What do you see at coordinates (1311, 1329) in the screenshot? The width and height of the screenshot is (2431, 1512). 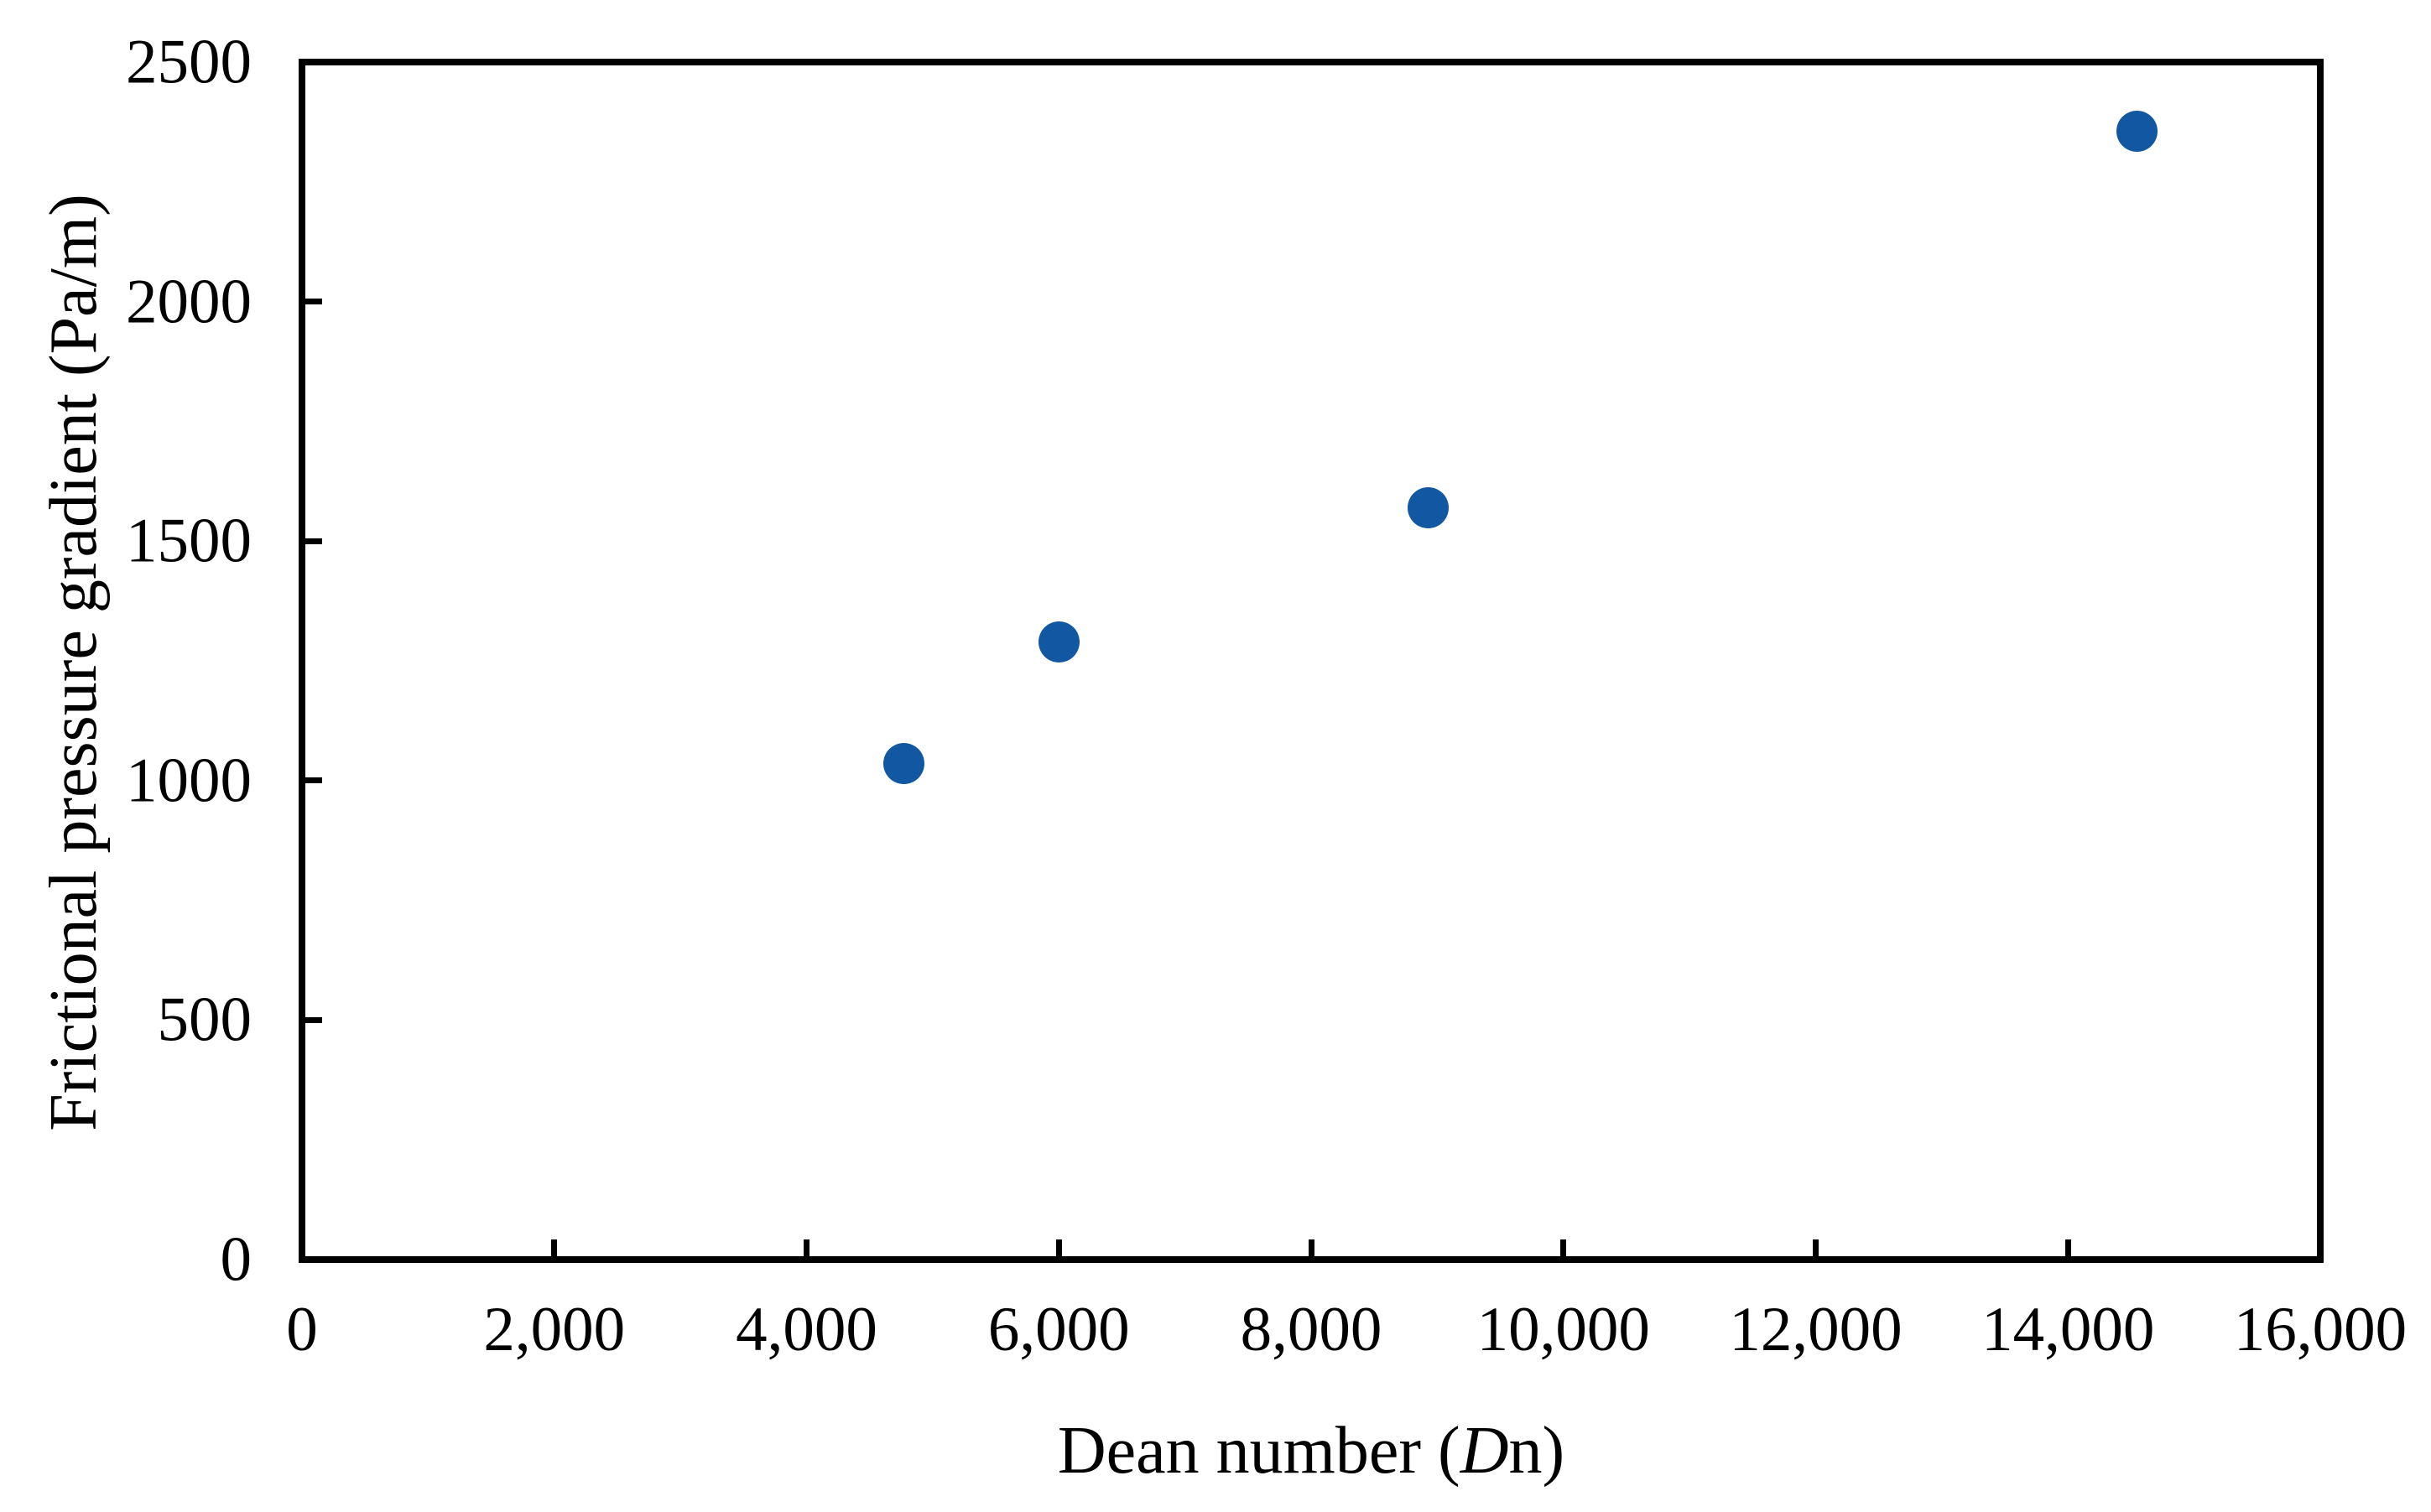 I see `x-axis-tick-label: 8,000` at bounding box center [1311, 1329].